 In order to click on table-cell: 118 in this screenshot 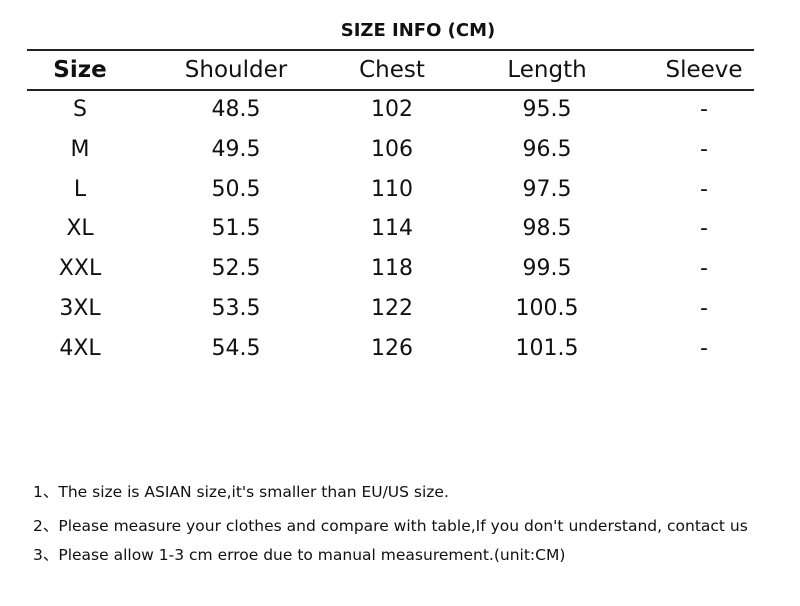, I will do `click(392, 269)`.